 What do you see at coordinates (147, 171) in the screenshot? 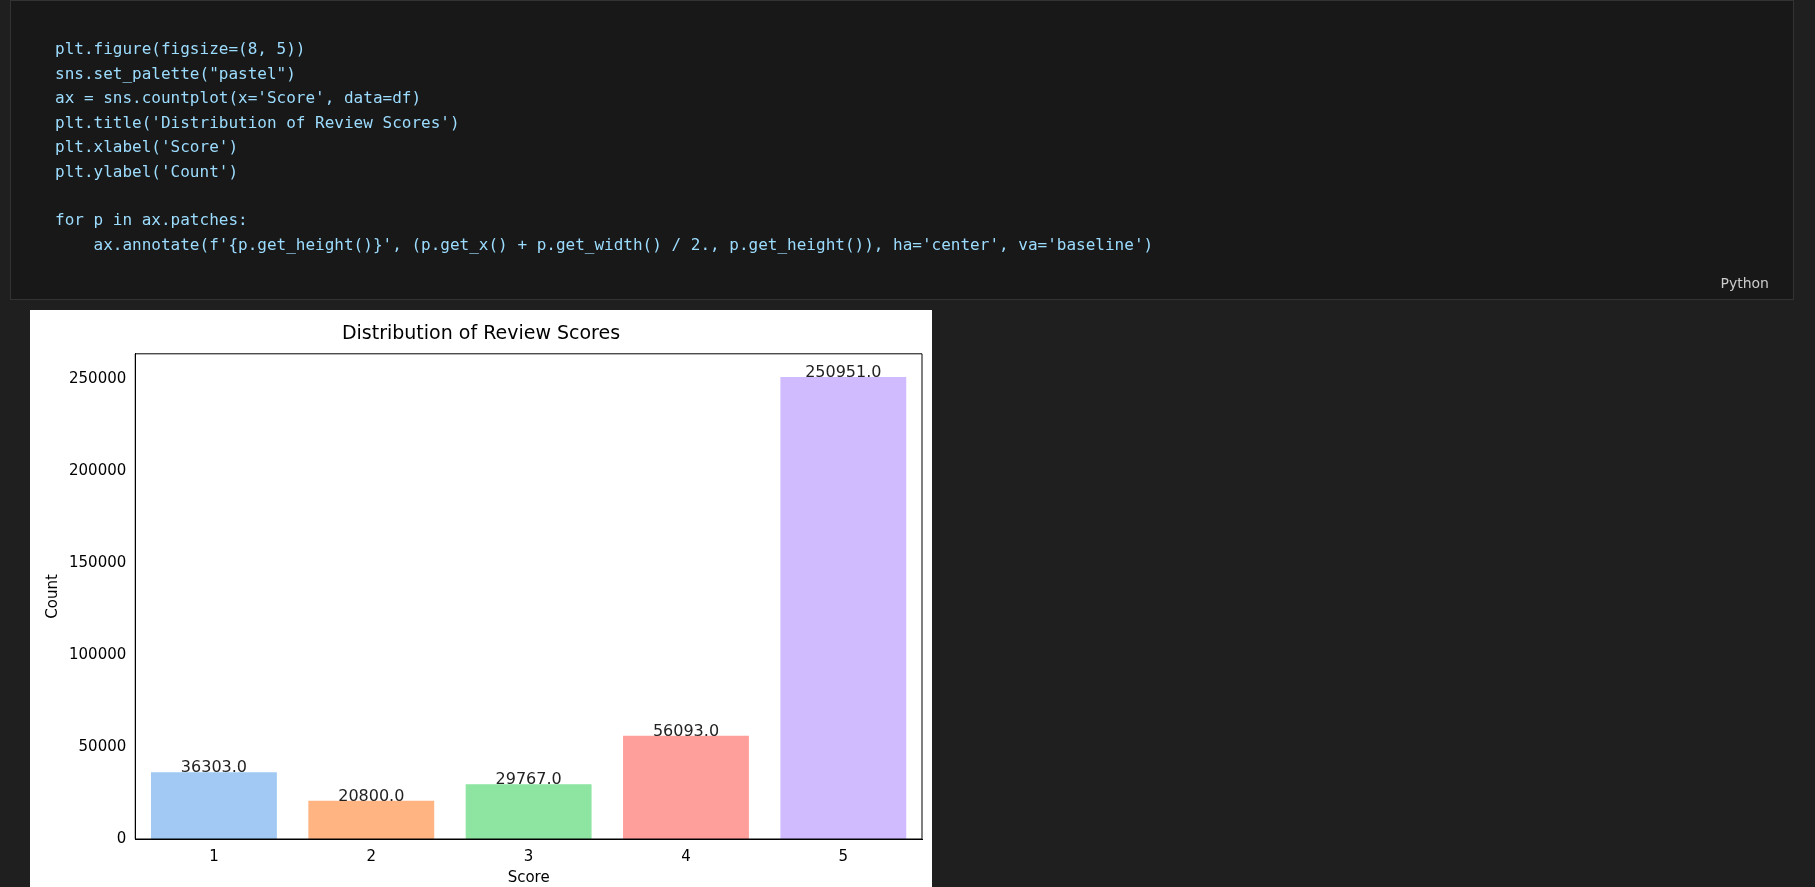
I see `text: plt.ylabel('Count')` at bounding box center [147, 171].